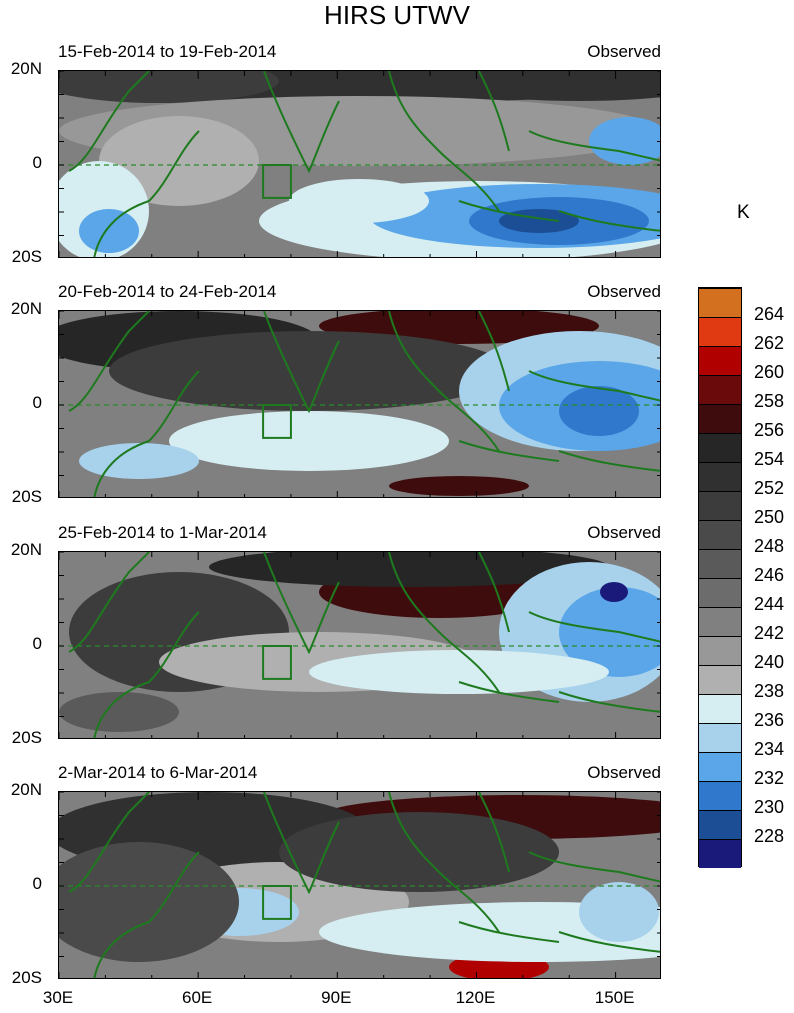  Describe the element at coordinates (614, 997) in the screenshot. I see `longitude-label: 150E` at that location.